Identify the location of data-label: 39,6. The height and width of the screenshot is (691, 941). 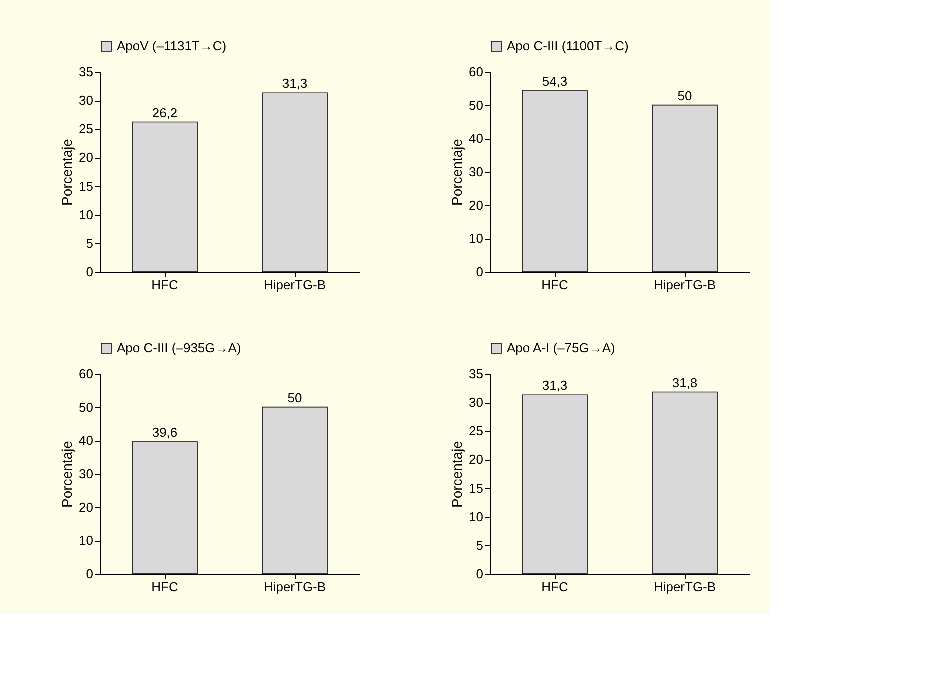
(165, 432).